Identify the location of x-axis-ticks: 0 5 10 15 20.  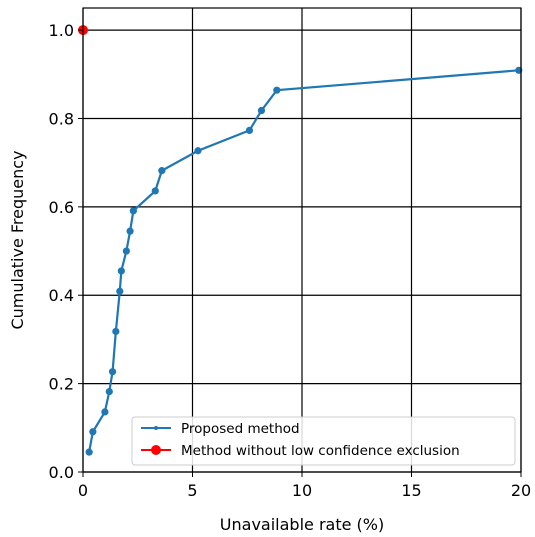
(304, 486).